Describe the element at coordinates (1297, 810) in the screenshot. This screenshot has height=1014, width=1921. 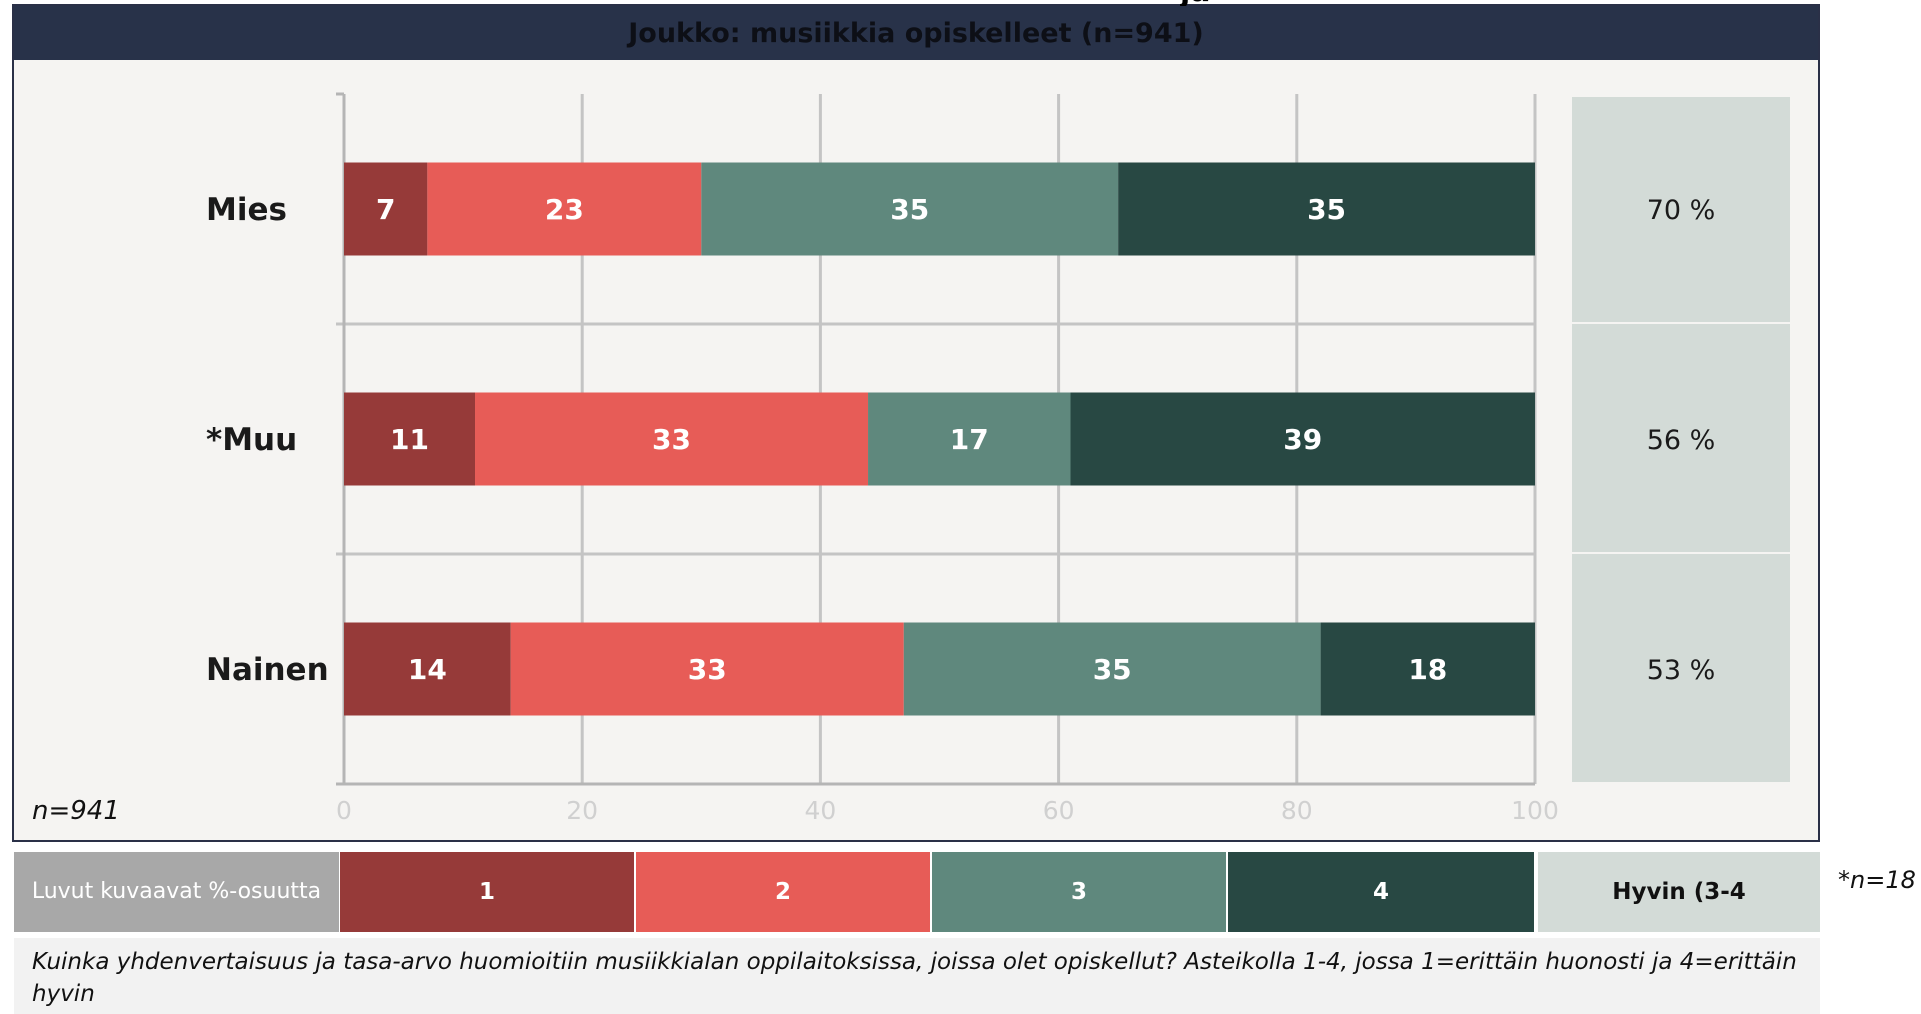
I see `x-tick-label: 80` at that location.